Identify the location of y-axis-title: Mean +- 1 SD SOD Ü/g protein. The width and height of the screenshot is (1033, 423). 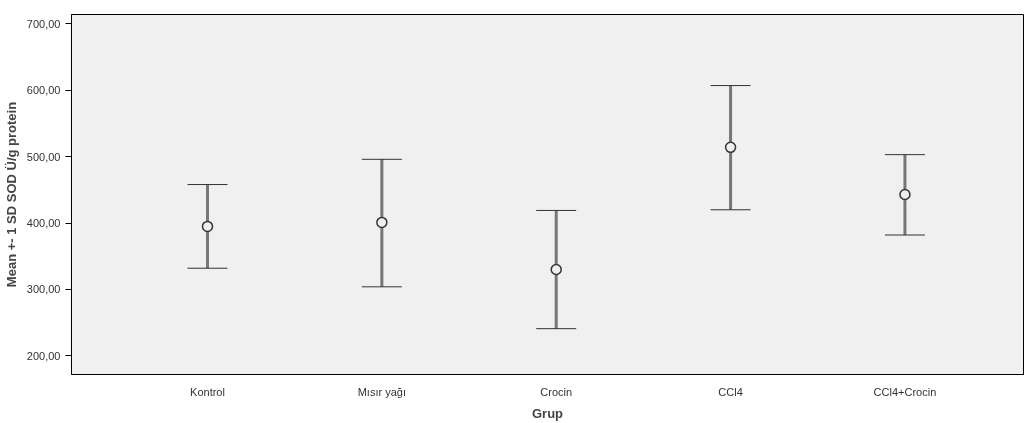
(11, 194).